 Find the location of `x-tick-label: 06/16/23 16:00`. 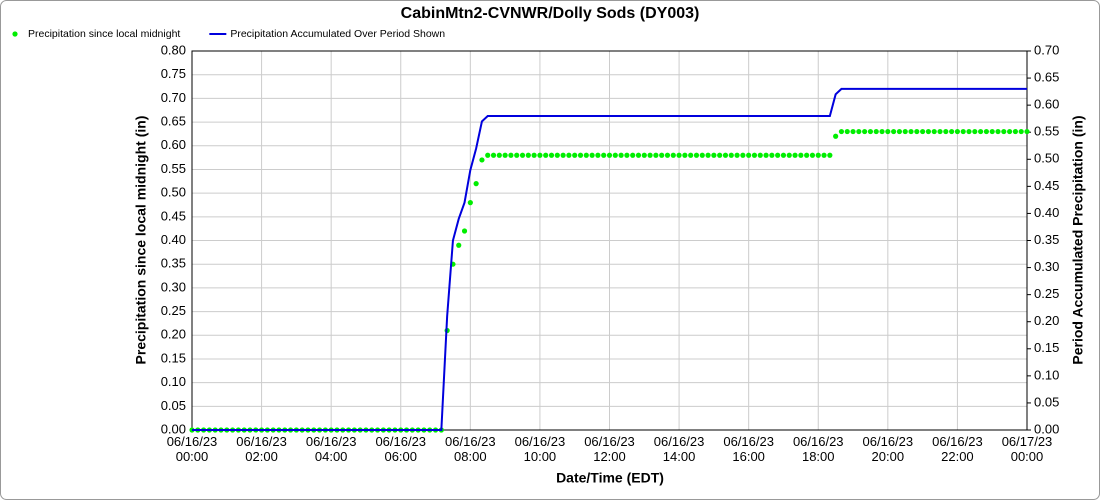

x-tick-label: 06/16/23 16:00 is located at coordinates (748, 449).